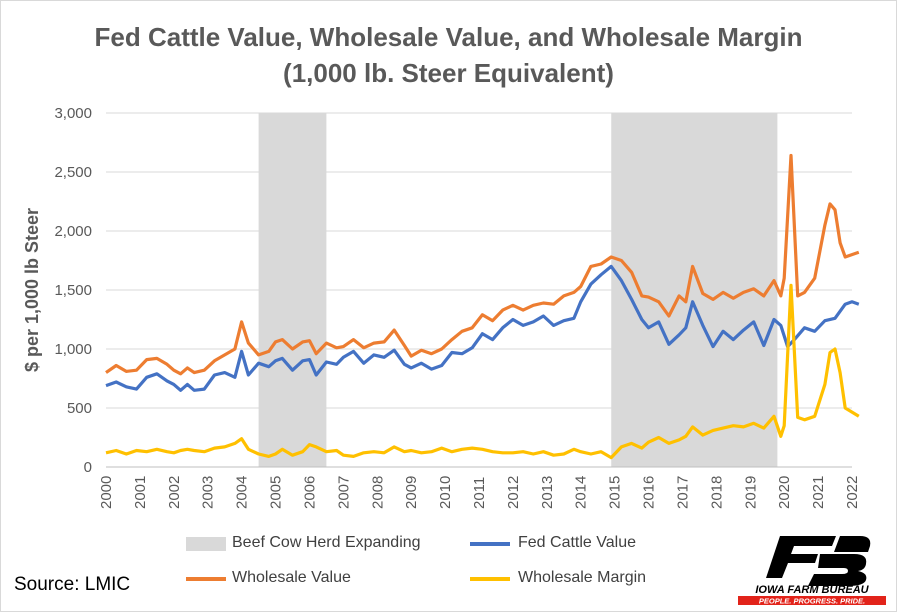 This screenshot has width=897, height=612. Describe the element at coordinates (140, 492) in the screenshot. I see `x-tick-label: 2001` at that location.